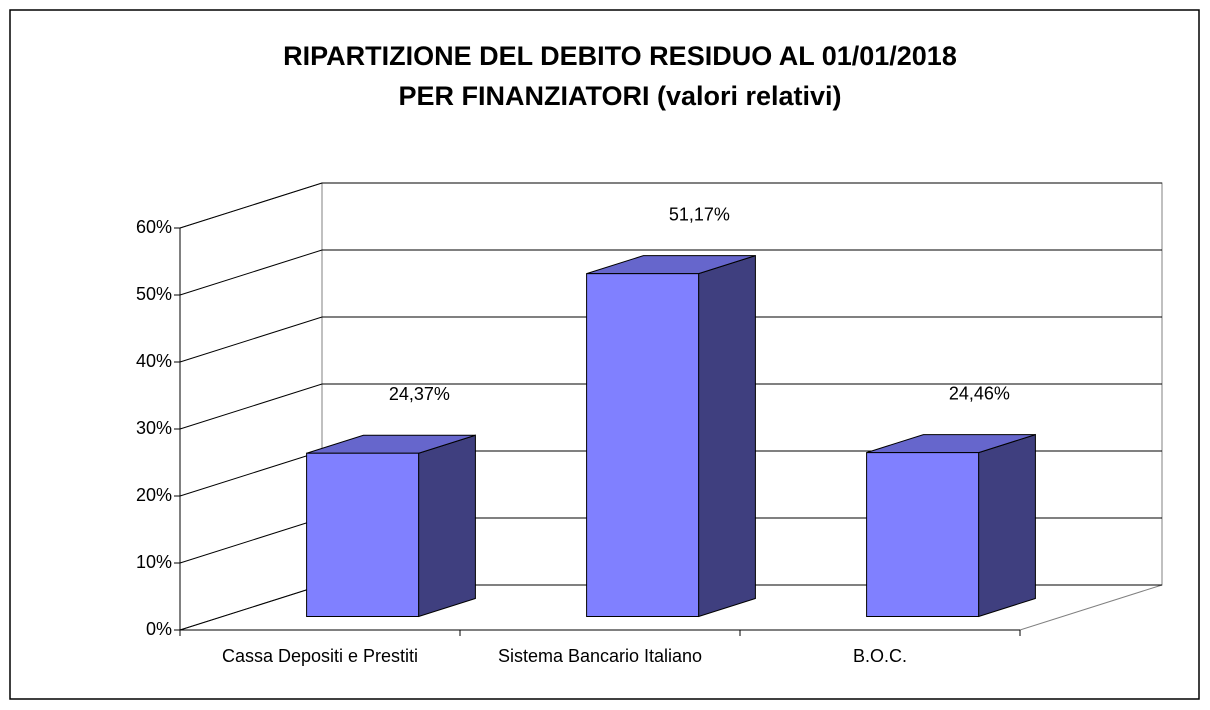 Image resolution: width=1210 pixels, height=710 pixels. What do you see at coordinates (320, 656) in the screenshot?
I see `x-tick-label: Cassa Depositi e Prestiti` at bounding box center [320, 656].